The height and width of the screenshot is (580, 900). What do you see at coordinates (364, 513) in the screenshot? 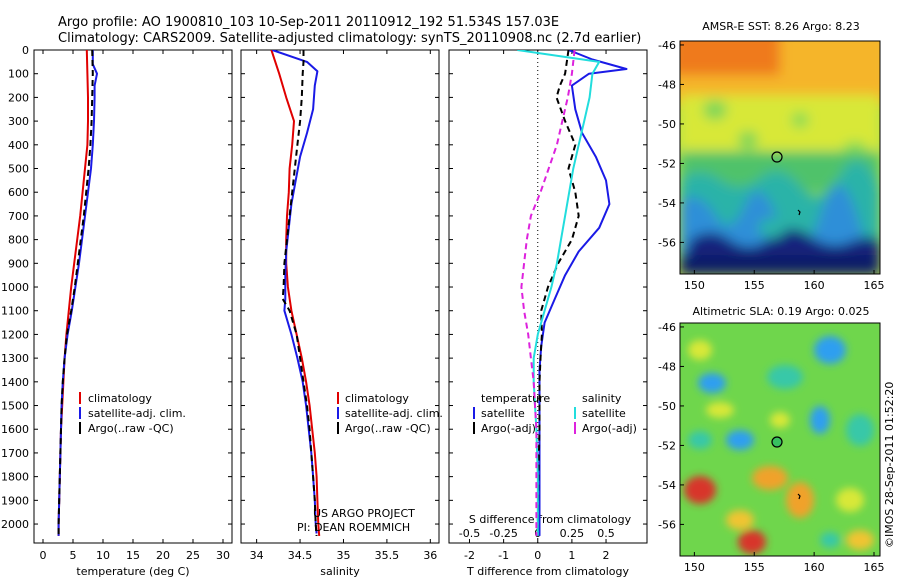
I see `credit-line1: US ARGO PROJECT` at bounding box center [364, 513].